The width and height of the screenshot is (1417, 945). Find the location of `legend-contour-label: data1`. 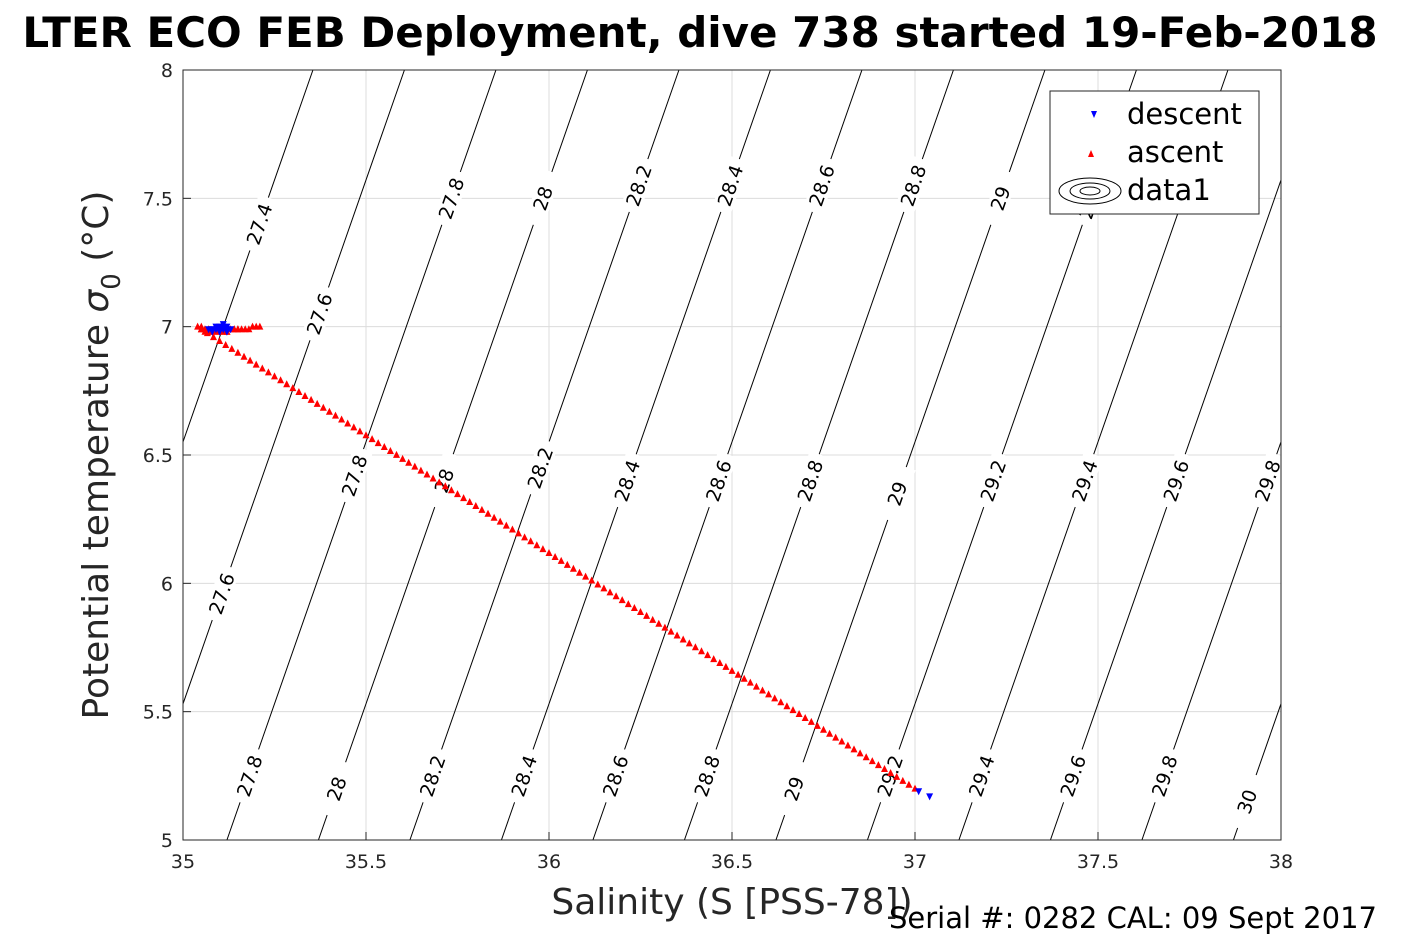

legend-contour-label: data1 is located at coordinates (1169, 190).